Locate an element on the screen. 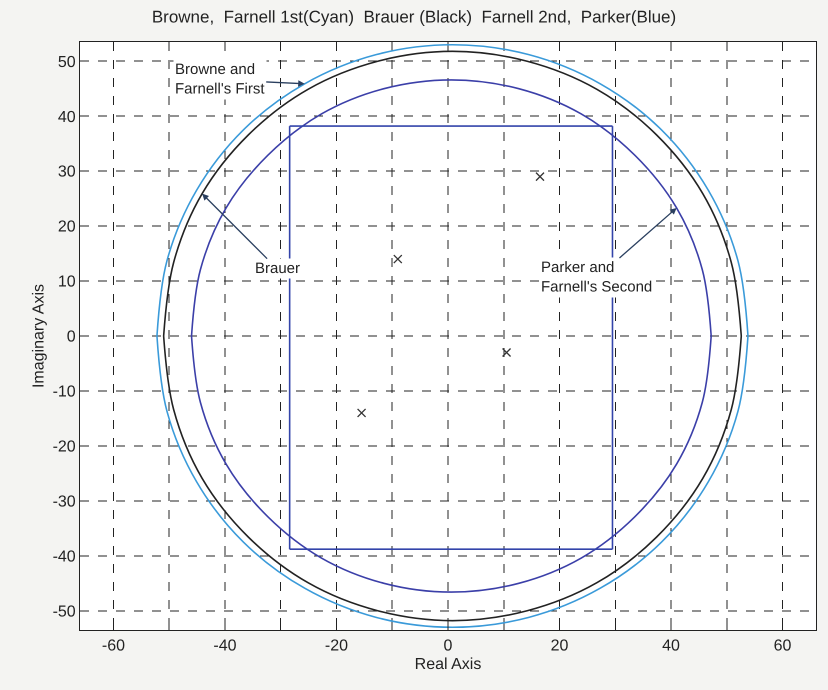 The image size is (828, 690). chart-title: Browne, Farnell 1st(Cyan) Brauer (Black) Farnell 2nd, Parker(Blue) is located at coordinates (414, 16).